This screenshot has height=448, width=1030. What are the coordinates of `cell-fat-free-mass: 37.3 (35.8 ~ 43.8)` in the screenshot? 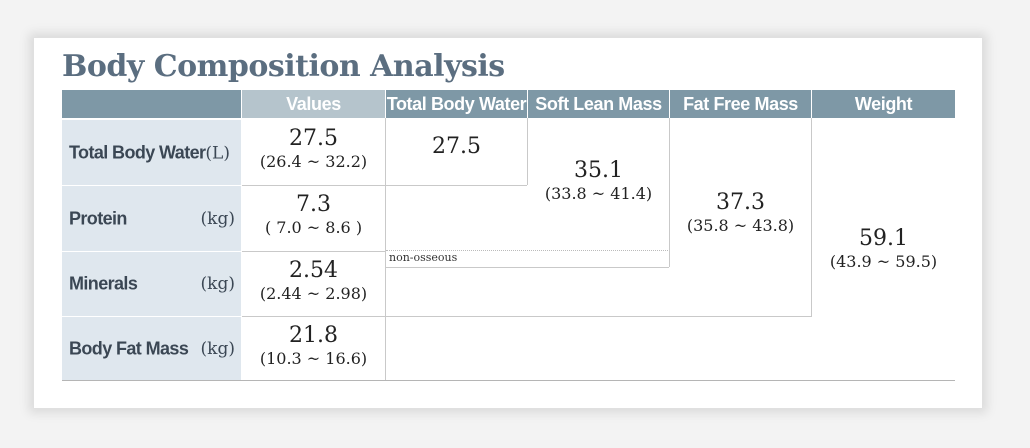 It's located at (740, 213).